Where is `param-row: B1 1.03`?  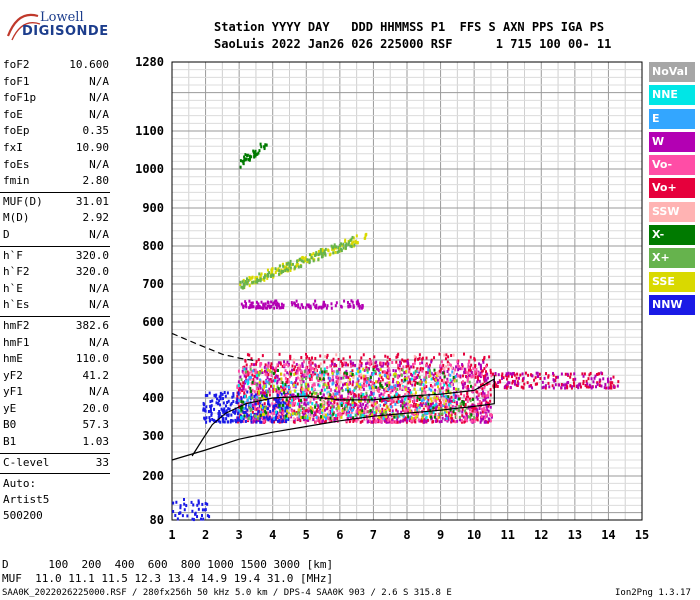
param-row: B1 1.03 is located at coordinates (56, 443).